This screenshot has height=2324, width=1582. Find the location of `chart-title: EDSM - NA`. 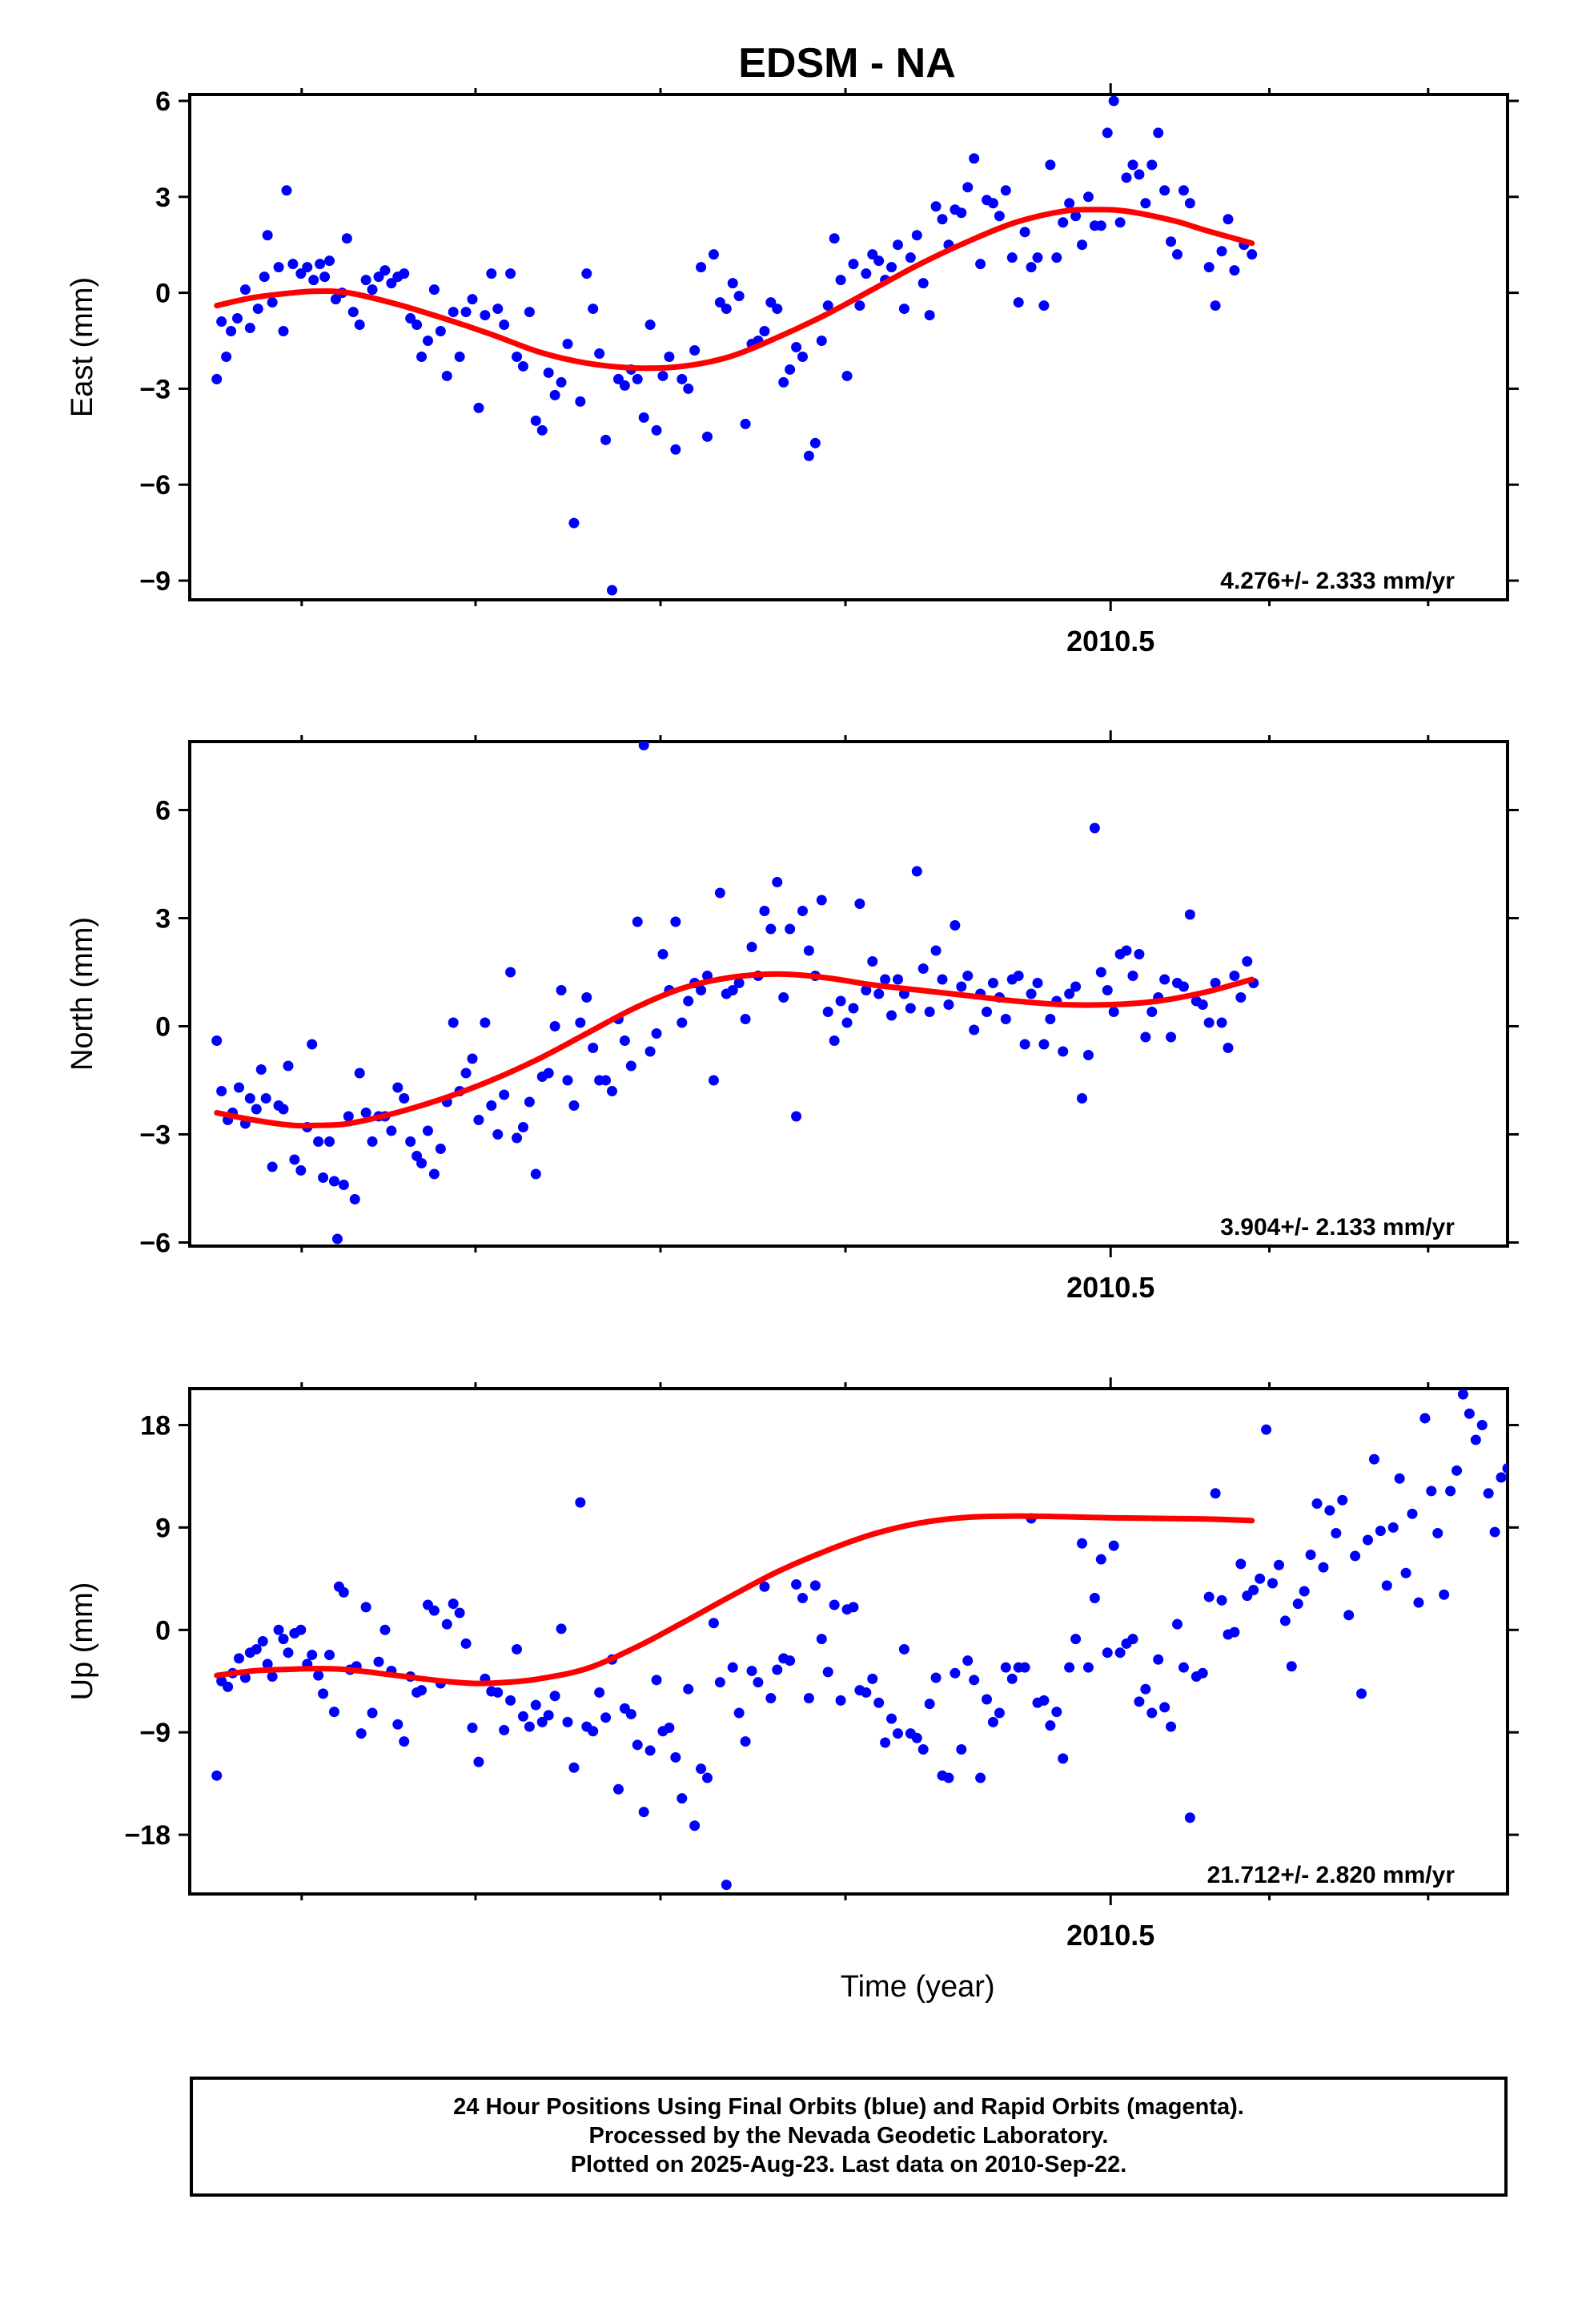

chart-title: EDSM - NA is located at coordinates (847, 63).